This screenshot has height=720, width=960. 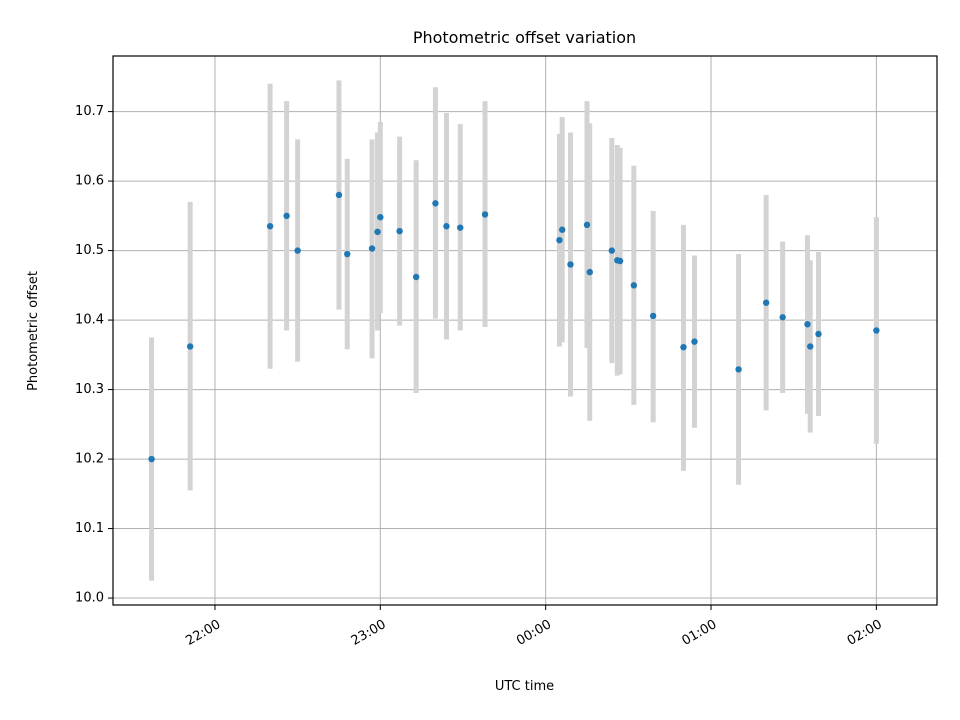 What do you see at coordinates (89, 389) in the screenshot?
I see `y-tick-label: 10.3` at bounding box center [89, 389].